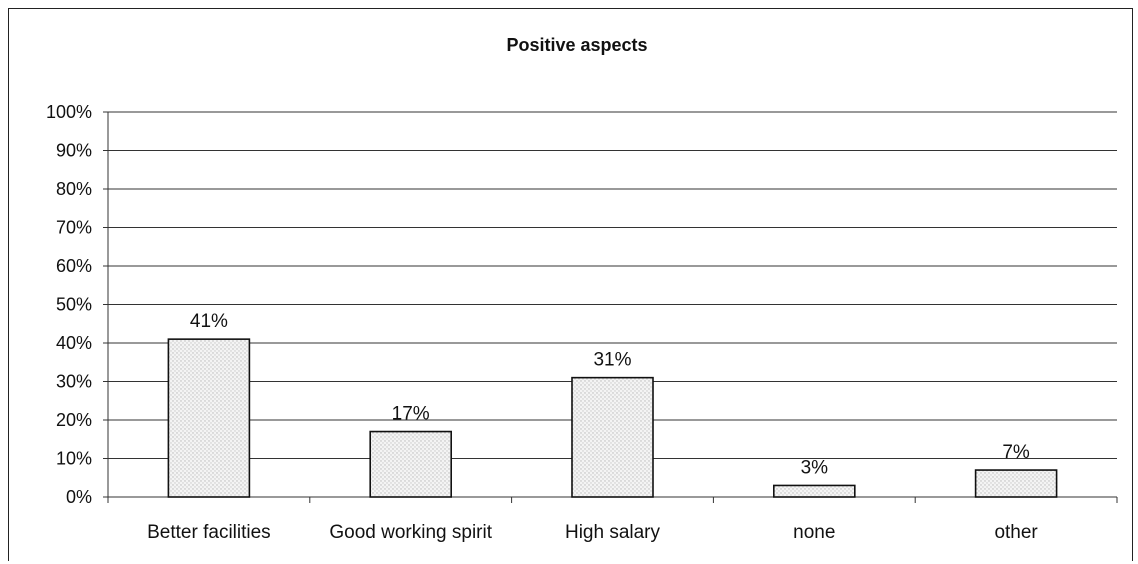 This screenshot has height=564, width=1138. I want to click on y-axis-ticks: 0% 10% 20% 30% 40% 50% 60% 70% 80% 90% 100%, so click(77, 304).